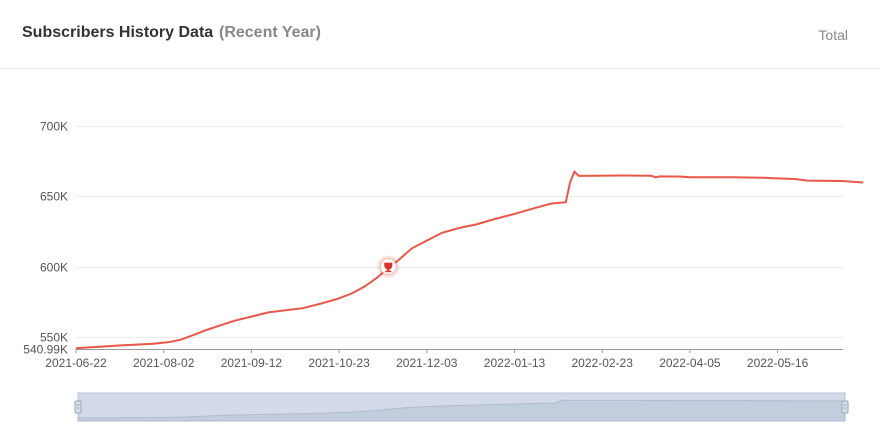 The width and height of the screenshot is (880, 446). Describe the element at coordinates (164, 363) in the screenshot. I see `x-tick-label: 2021-08-02` at that location.